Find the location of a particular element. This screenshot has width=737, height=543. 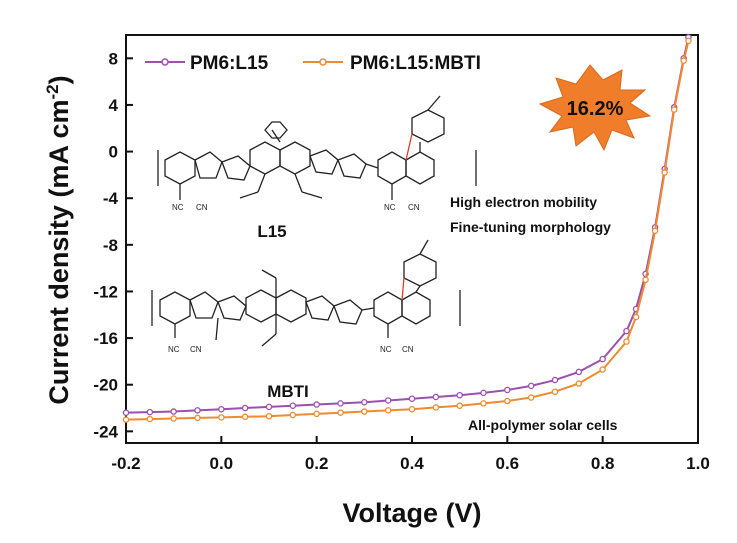

legend: PM6:L15 PM6:L15:MBTI is located at coordinates (313, 63).